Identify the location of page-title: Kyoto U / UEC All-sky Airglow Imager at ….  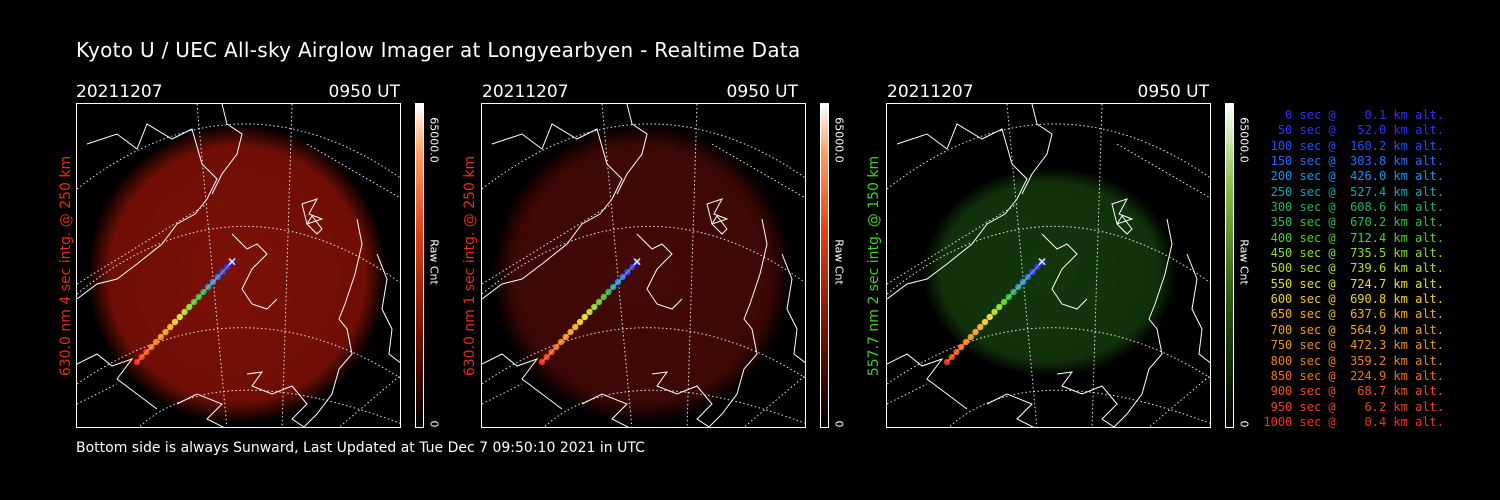
(438, 50).